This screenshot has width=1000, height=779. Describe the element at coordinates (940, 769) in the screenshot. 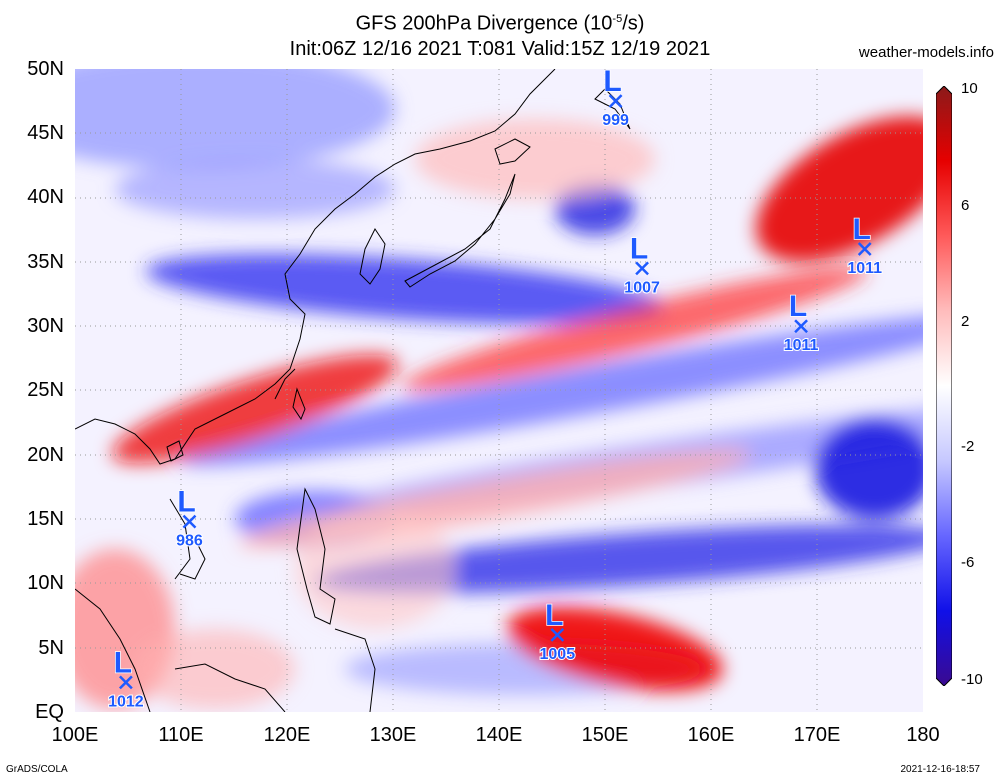

I see `footer-timestamp: 2021-12-16-18:57` at that location.